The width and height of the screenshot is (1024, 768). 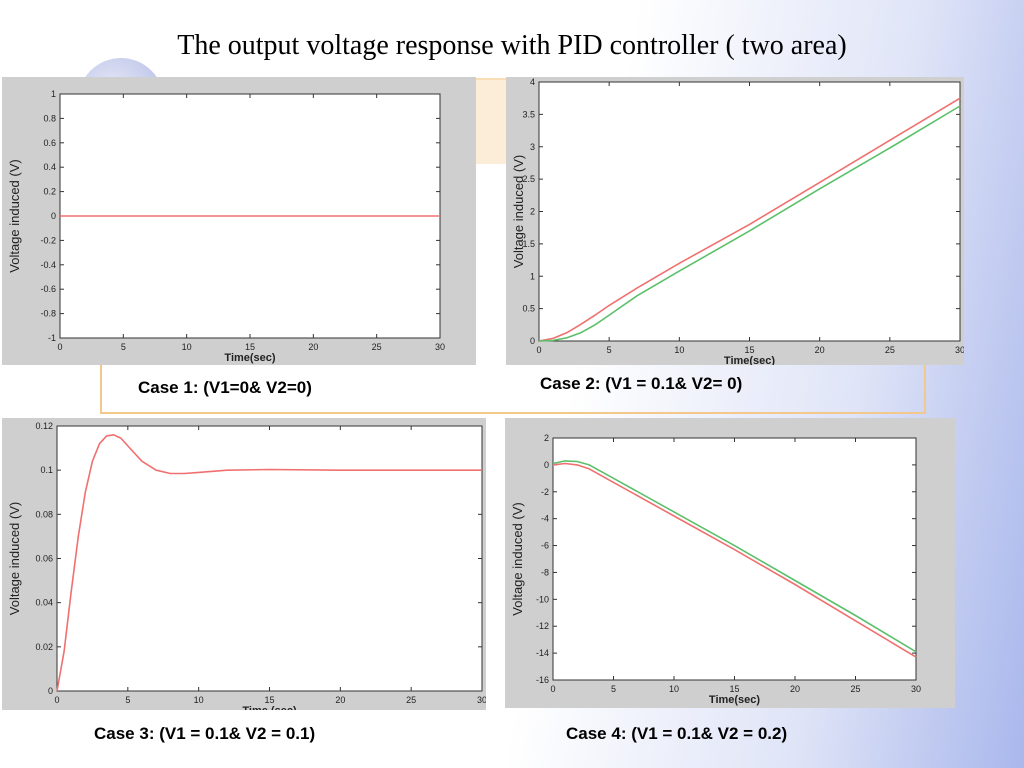 I want to click on y-tick-label: -14, so click(x=542, y=653).